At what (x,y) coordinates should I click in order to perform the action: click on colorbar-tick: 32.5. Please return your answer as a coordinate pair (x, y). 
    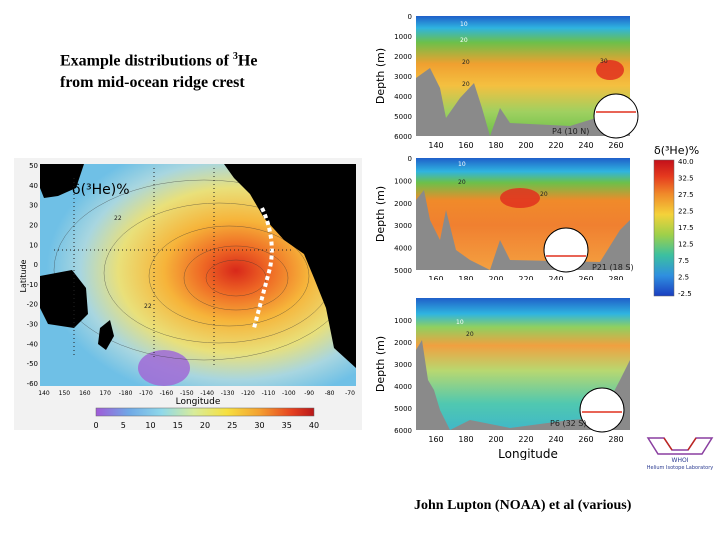
    Looking at the image, I should click on (686, 179).